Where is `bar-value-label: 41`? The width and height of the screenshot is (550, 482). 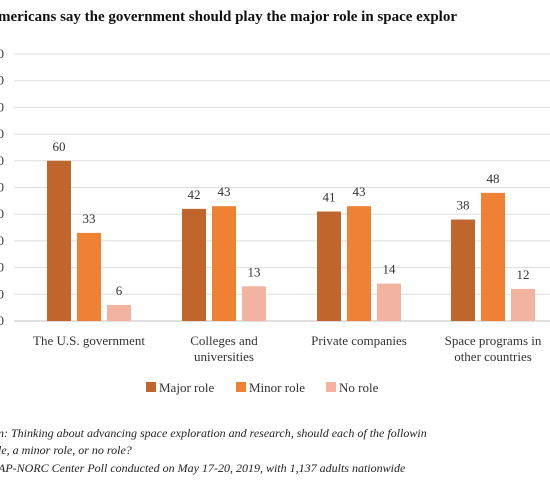
bar-value-label: 41 is located at coordinates (329, 197).